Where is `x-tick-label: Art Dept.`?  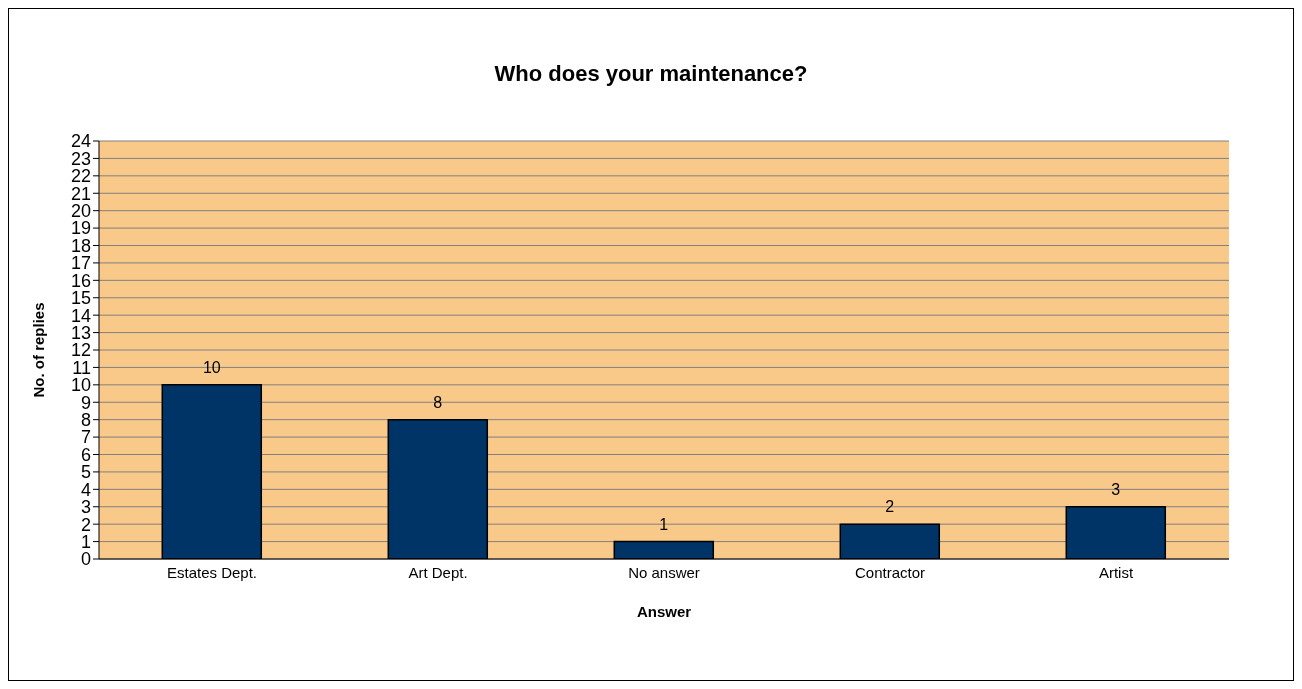
x-tick-label: Art Dept. is located at coordinates (438, 572).